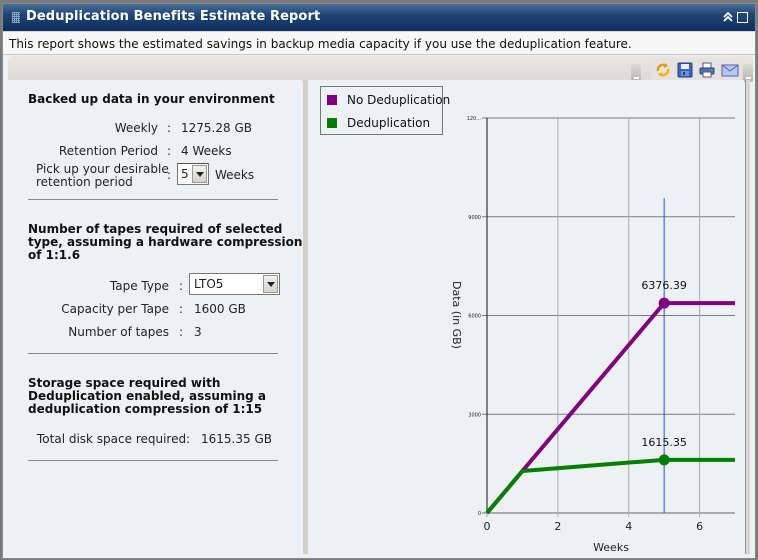 This screenshot has height=560, width=758. Describe the element at coordinates (332, 100) in the screenshot. I see `legend-swatch-purple` at that location.